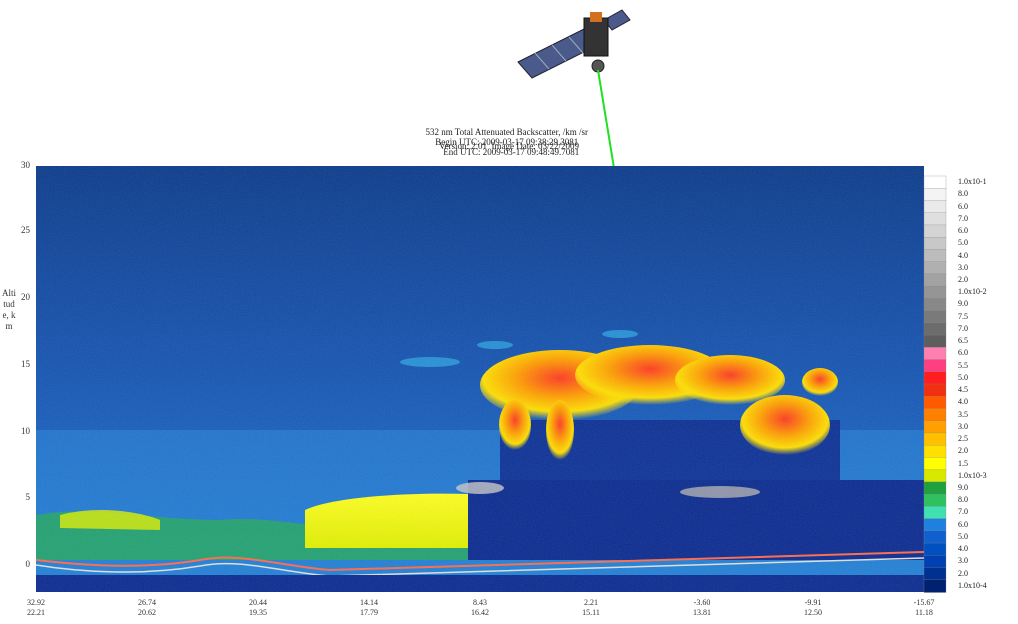 This screenshot has width=1018, height=624. I want to click on x-tick: 2.21 15.11, so click(591, 608).